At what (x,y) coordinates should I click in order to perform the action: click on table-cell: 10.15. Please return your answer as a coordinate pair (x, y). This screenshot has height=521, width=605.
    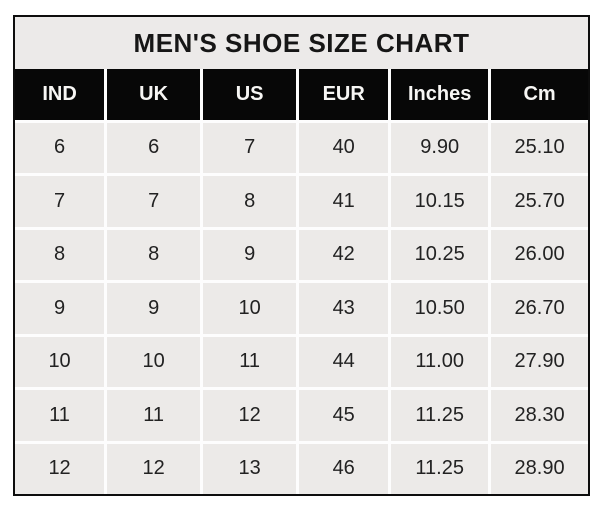
    Looking at the image, I should click on (440, 201).